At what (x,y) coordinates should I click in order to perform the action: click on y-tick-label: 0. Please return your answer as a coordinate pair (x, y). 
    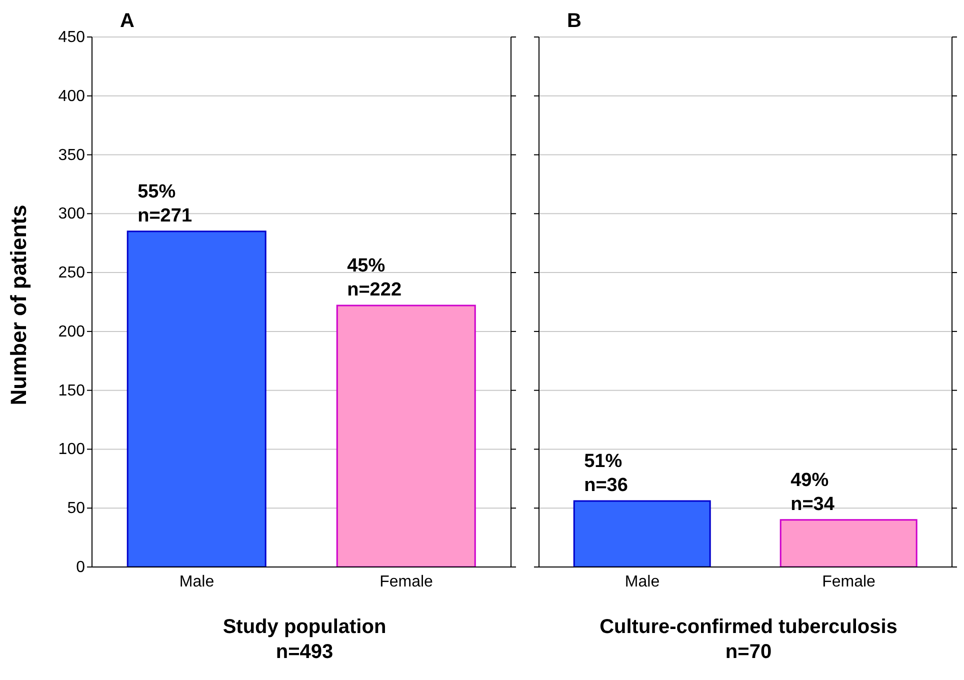
    Looking at the image, I should click on (81, 567).